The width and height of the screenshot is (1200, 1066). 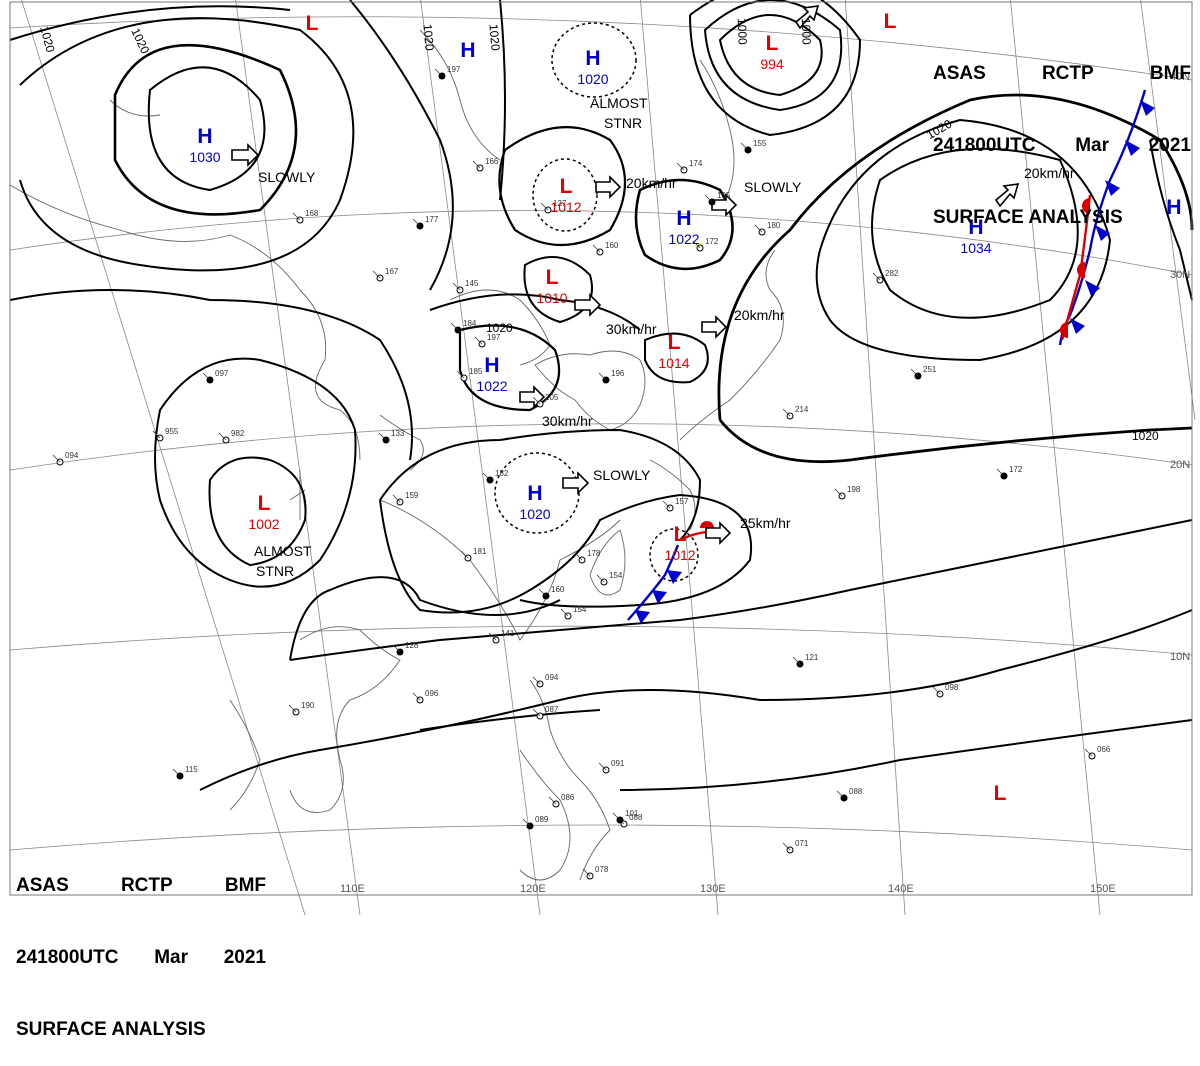 What do you see at coordinates (806, 31) in the screenshot?
I see `isobar-label: 1000` at bounding box center [806, 31].